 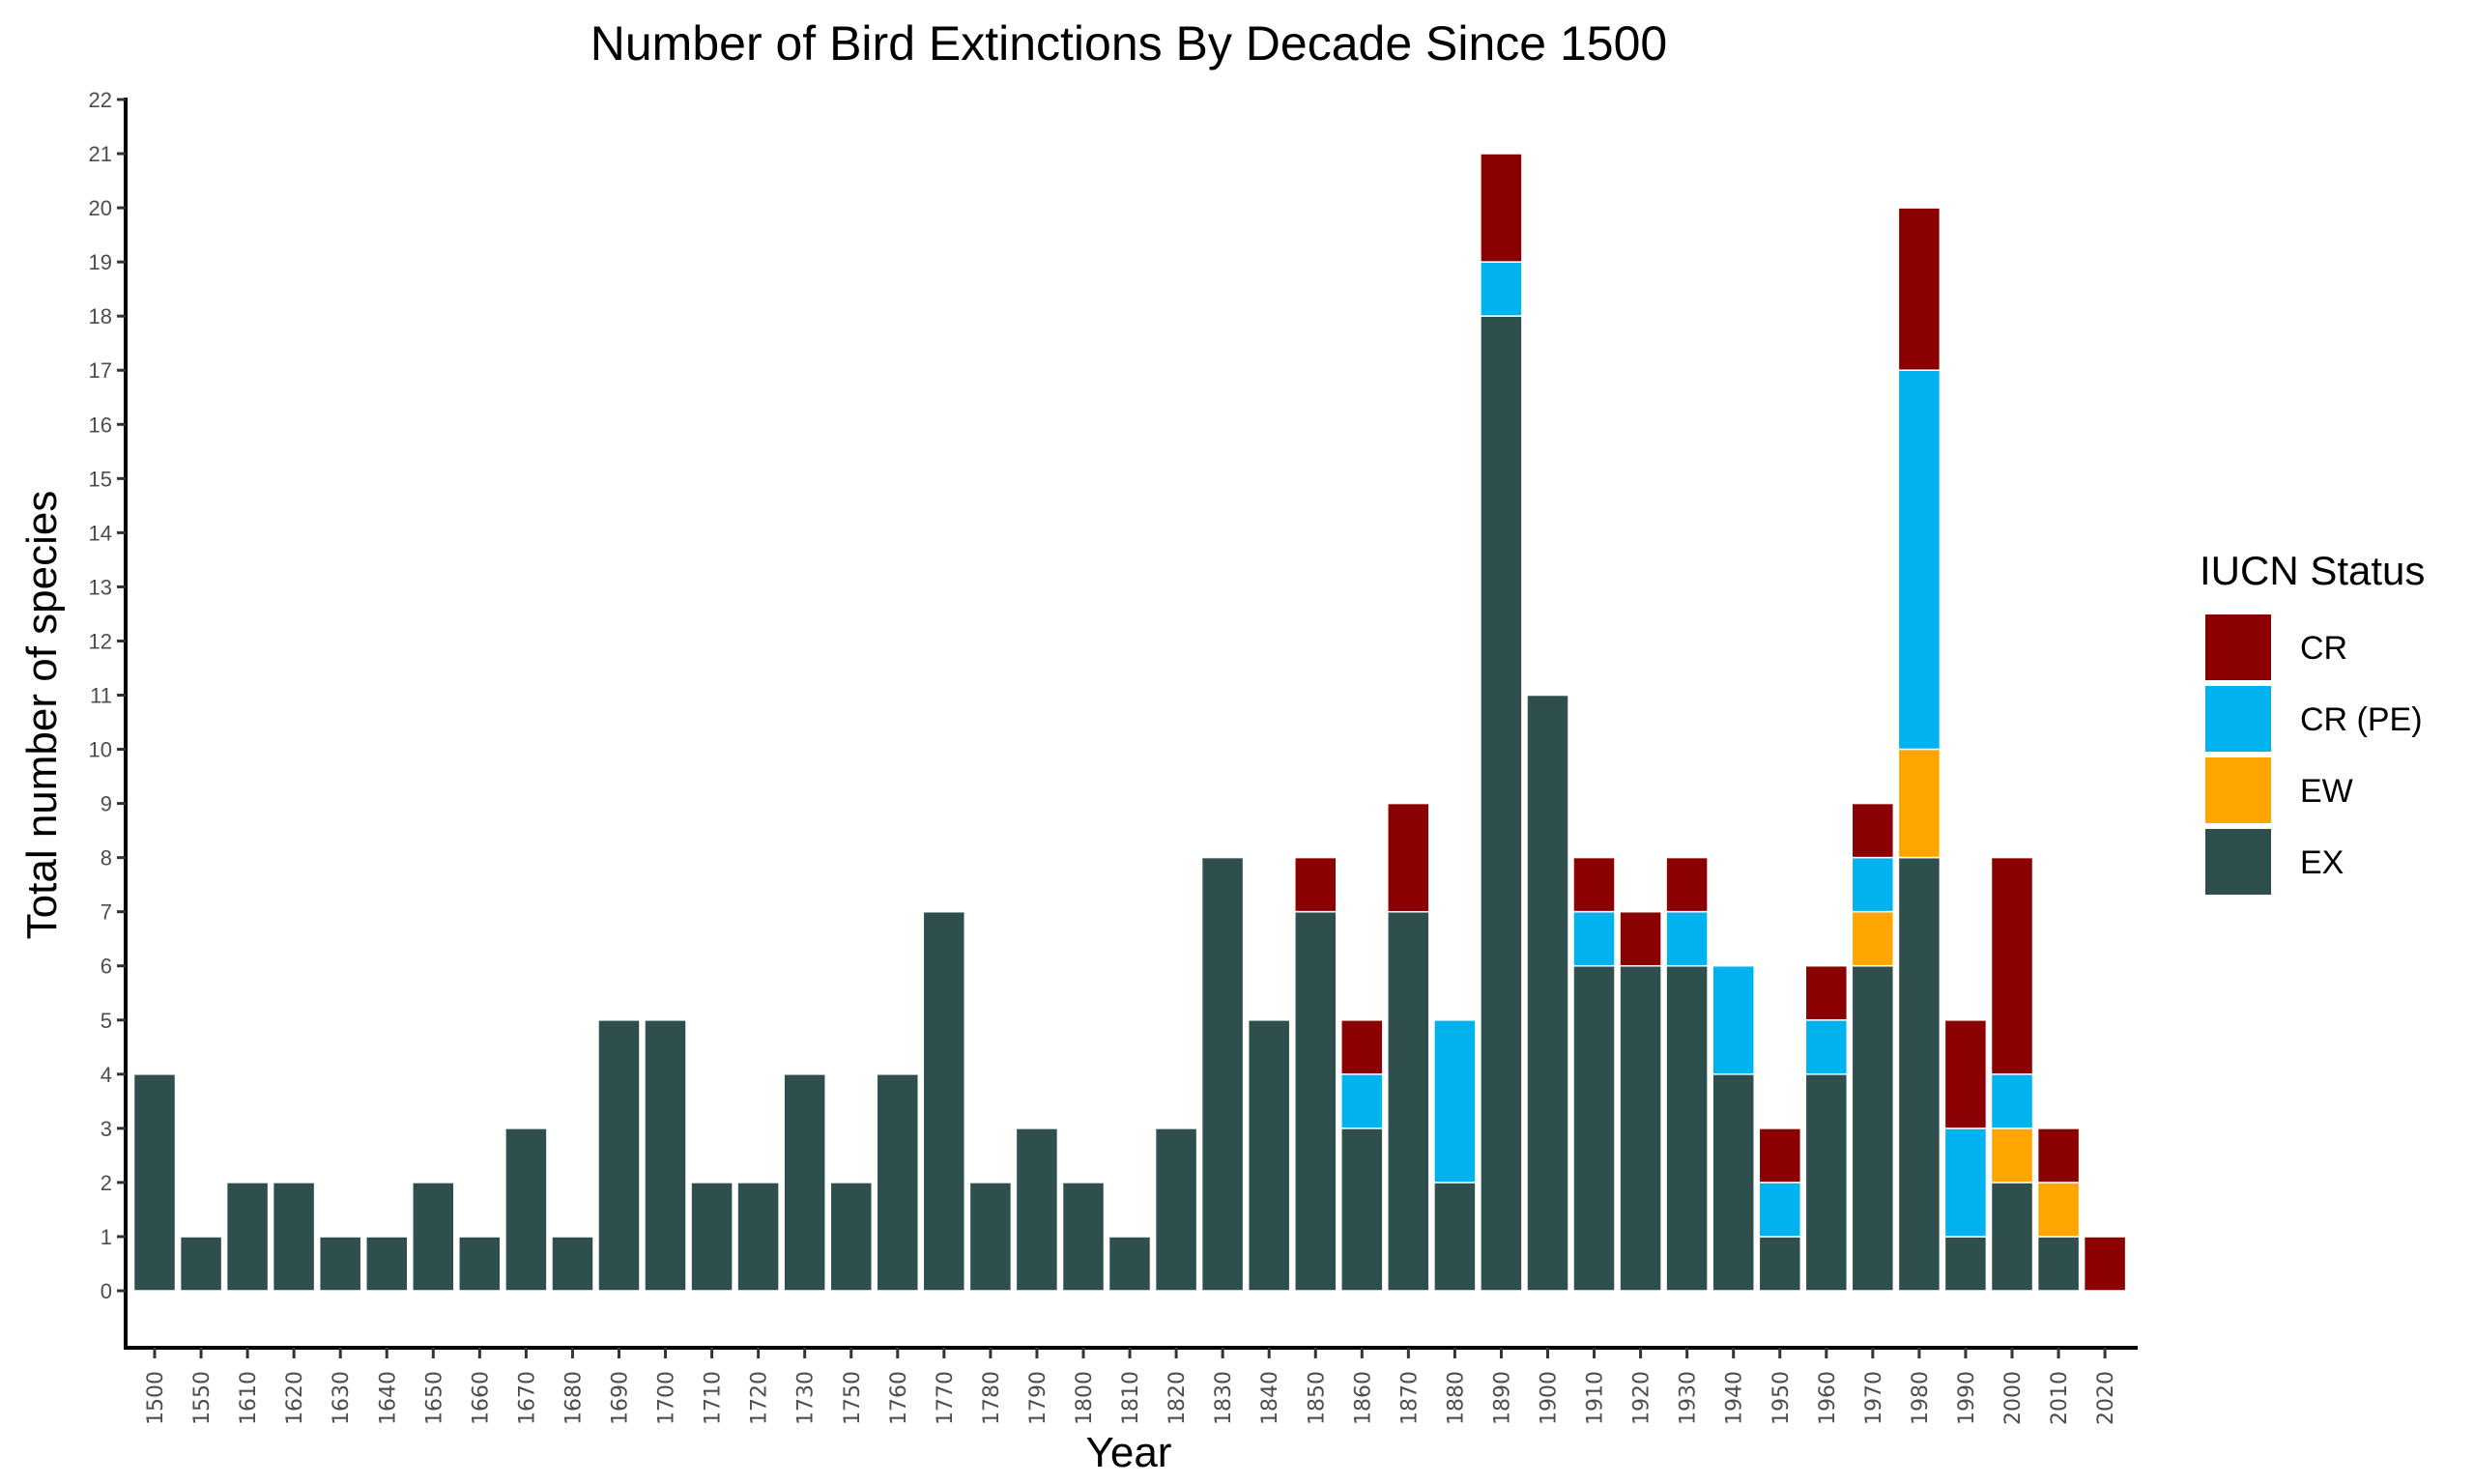 What do you see at coordinates (1687, 939) in the screenshot?
I see `bar-1930-cr-pe` at bounding box center [1687, 939].